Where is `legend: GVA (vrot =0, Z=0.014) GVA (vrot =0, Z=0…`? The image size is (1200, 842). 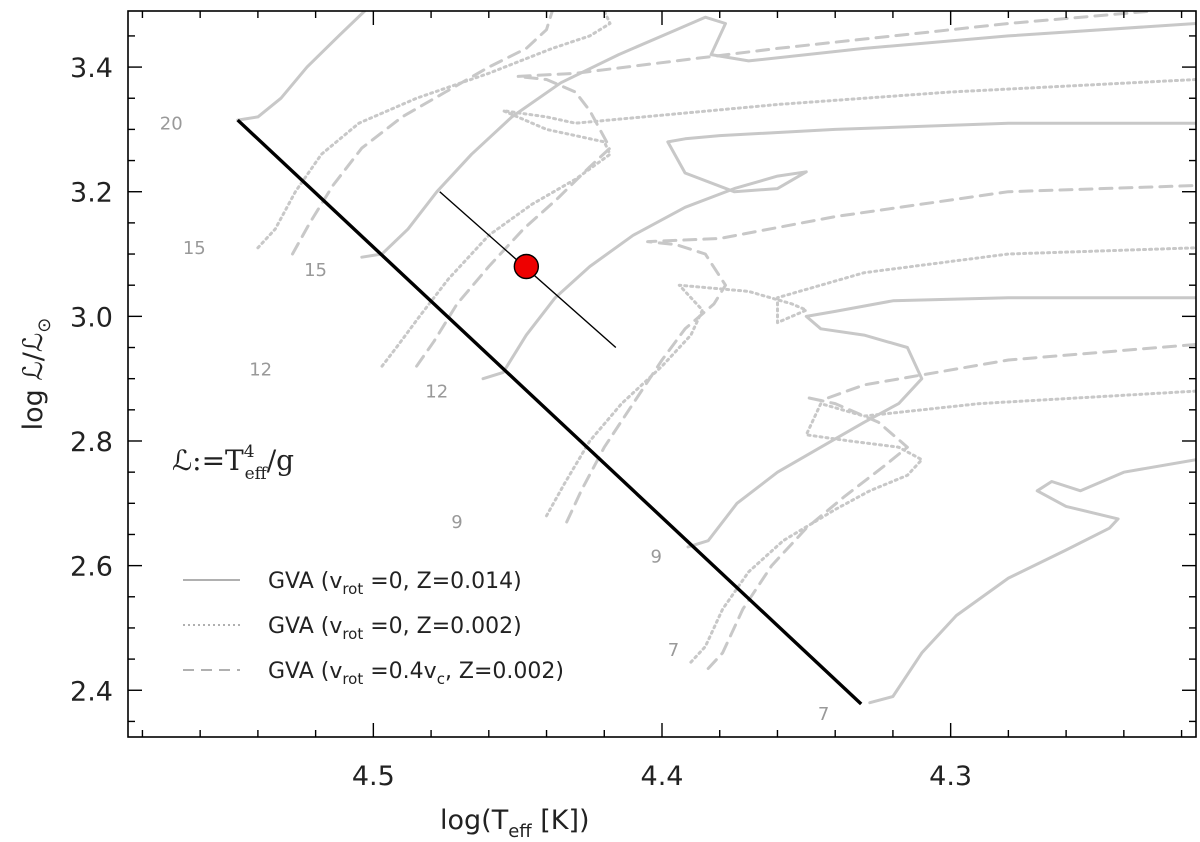
legend: GVA (vrot =0, Z=0.014) GVA (vrot =0, Z=0… is located at coordinates (373, 628).